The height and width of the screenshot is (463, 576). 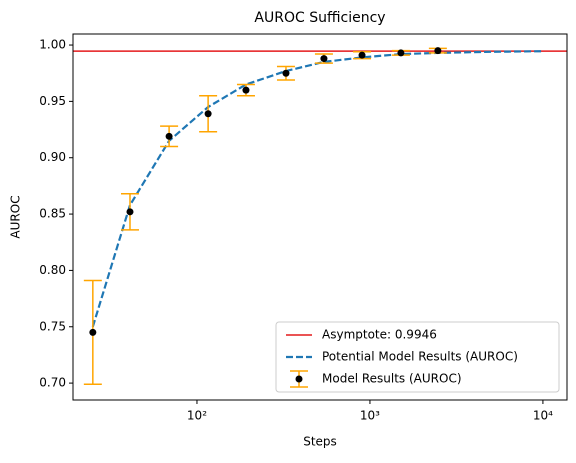 I want to click on legend-label: Potential Model Results (AUROC), so click(x=420, y=357).